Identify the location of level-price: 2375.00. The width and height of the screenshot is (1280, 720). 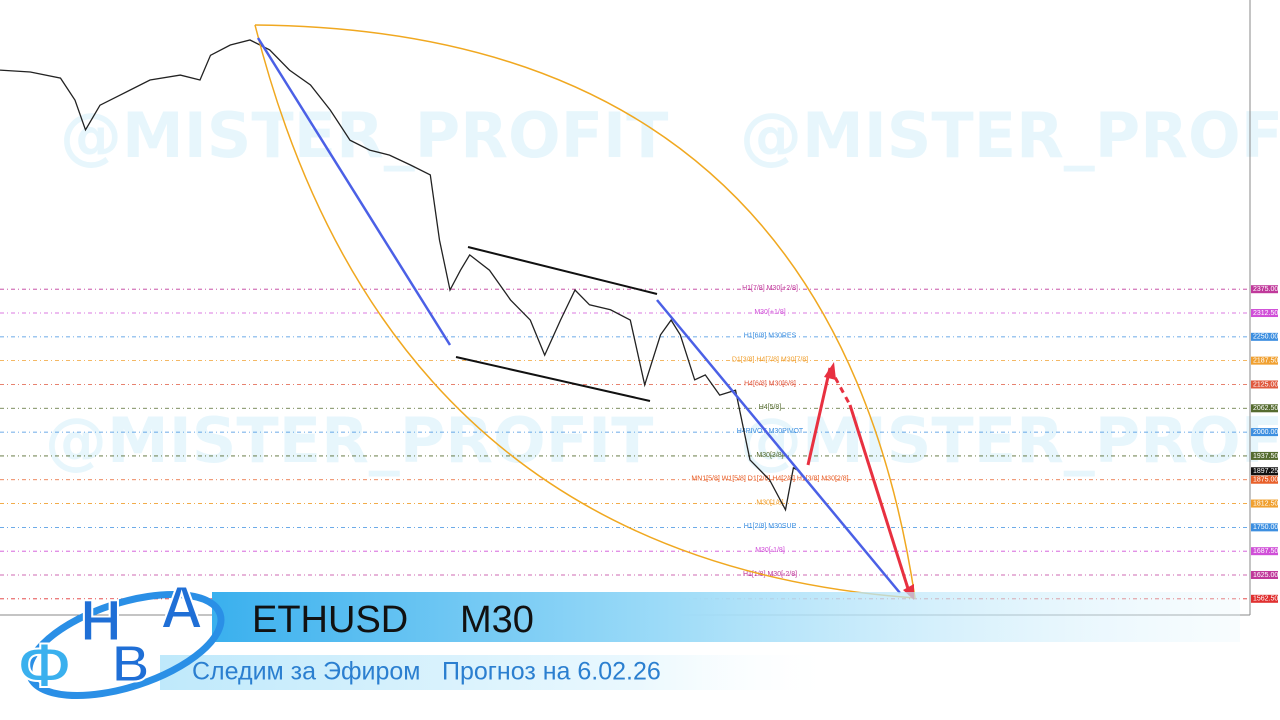
(1265, 289).